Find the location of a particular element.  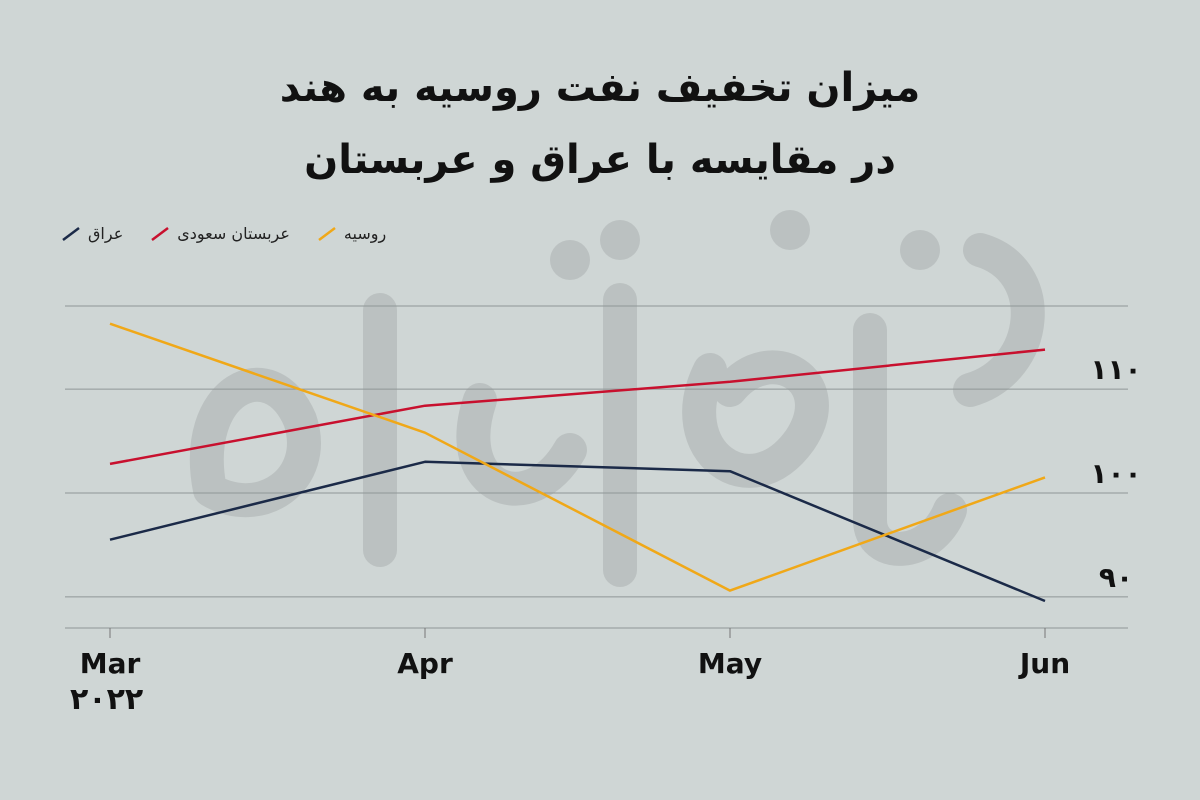

legend-swatch-line-saudi is located at coordinates (160, 233).